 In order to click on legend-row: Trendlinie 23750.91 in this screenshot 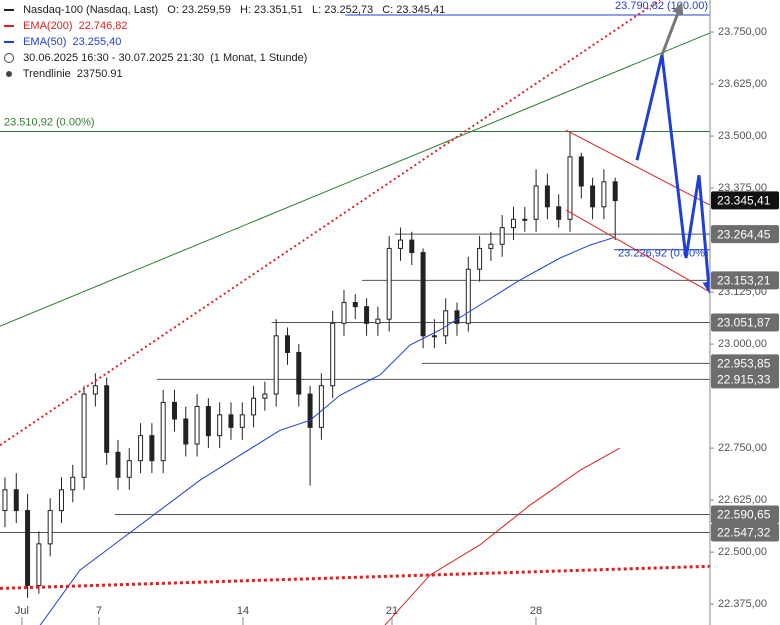, I will do `click(66, 74)`.